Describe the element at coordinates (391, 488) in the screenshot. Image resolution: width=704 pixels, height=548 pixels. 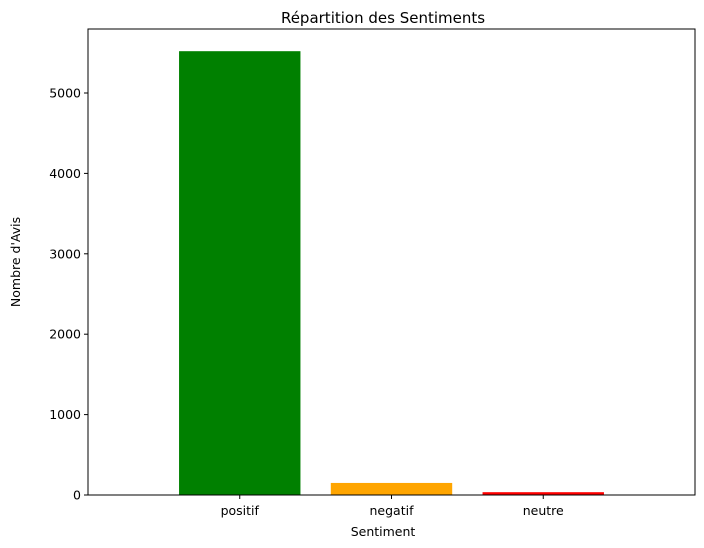
I see `bar-negatif` at that location.